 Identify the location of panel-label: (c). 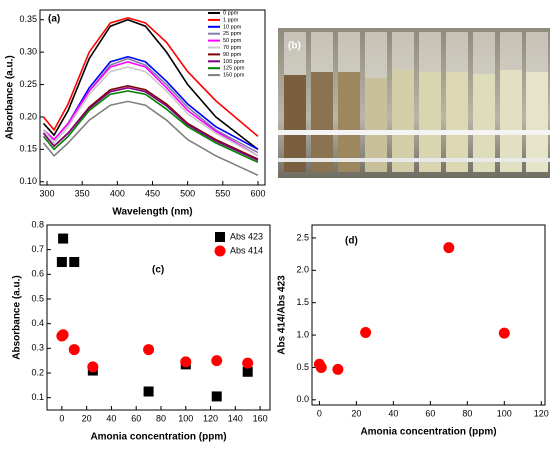
(158, 270).